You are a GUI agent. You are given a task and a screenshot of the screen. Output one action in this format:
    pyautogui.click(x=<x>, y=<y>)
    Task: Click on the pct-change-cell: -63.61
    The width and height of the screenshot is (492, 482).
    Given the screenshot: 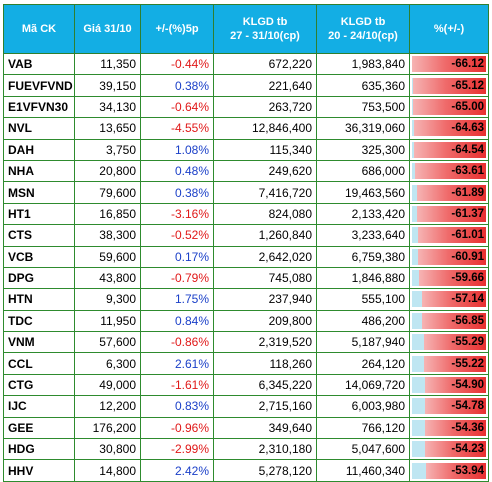 What is the action you would take?
    pyautogui.click(x=449, y=171)
    